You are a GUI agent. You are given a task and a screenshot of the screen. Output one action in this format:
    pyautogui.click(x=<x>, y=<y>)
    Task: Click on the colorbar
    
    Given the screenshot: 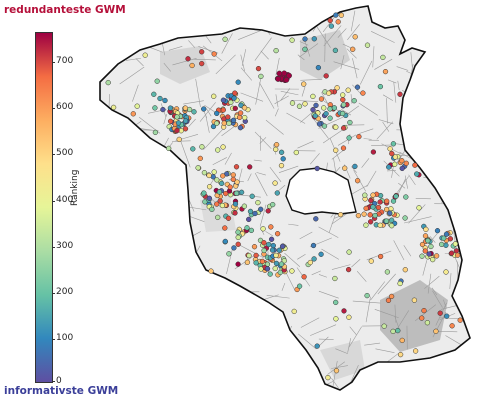 What is the action you would take?
    pyautogui.click(x=44, y=207)
    